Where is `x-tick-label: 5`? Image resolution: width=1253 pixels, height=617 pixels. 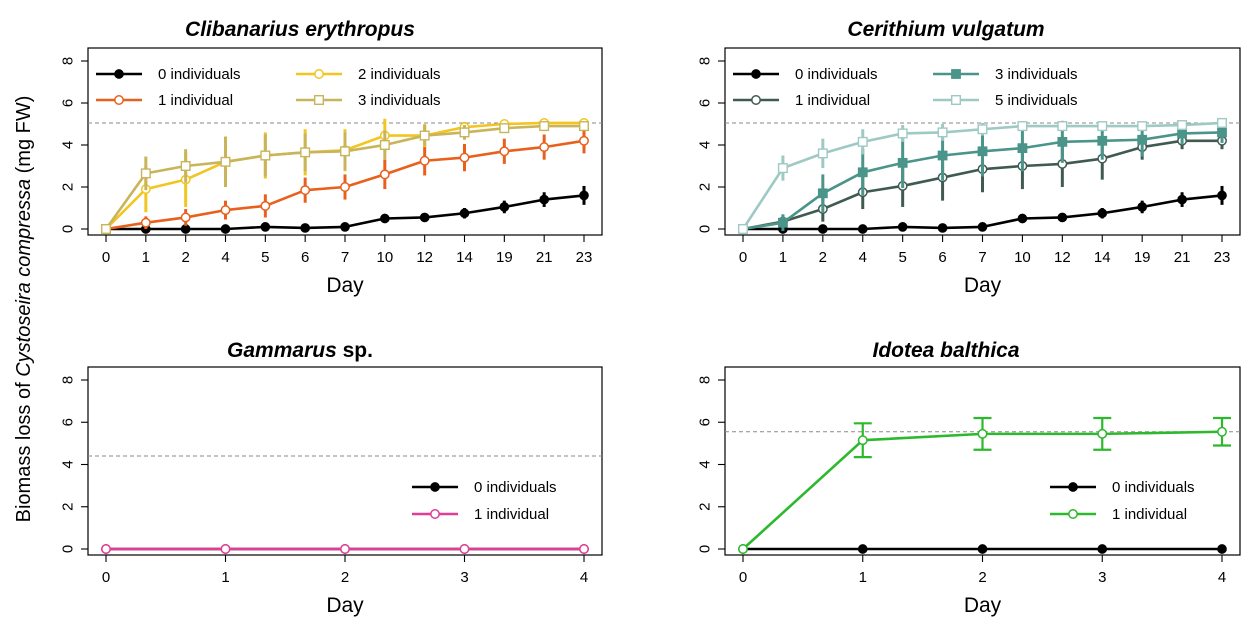 x-tick-label: 5 is located at coordinates (265, 257).